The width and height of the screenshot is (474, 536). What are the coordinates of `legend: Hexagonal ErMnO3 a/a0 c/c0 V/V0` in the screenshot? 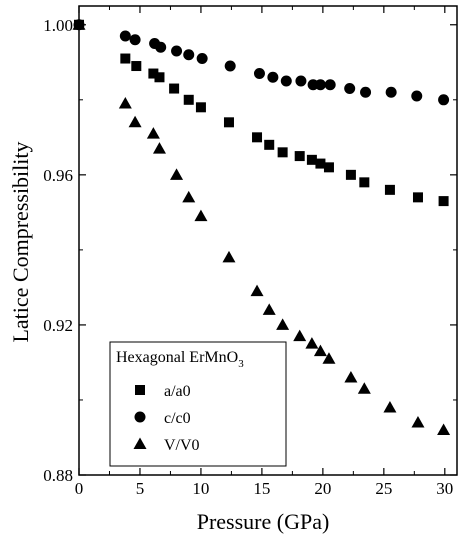 It's located at (198, 404).